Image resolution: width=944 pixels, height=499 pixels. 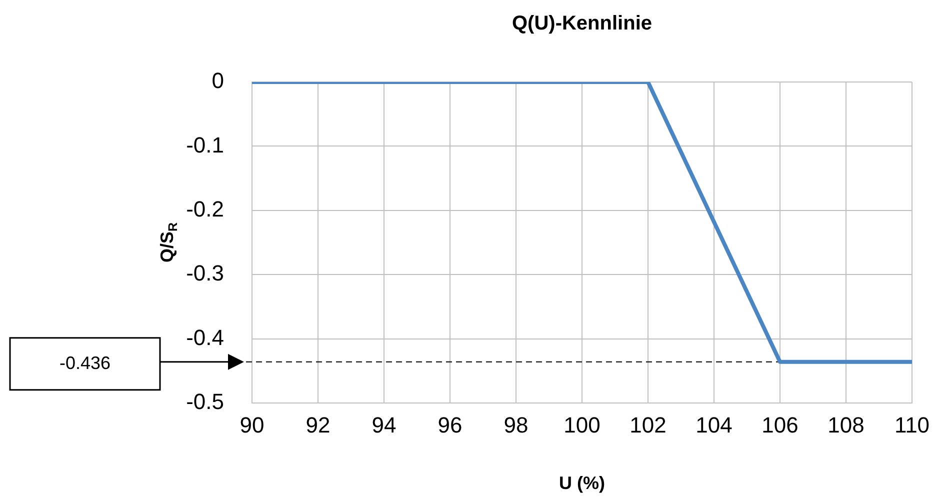 What do you see at coordinates (582, 482) in the screenshot?
I see `x-axis-title: U (%)` at bounding box center [582, 482].